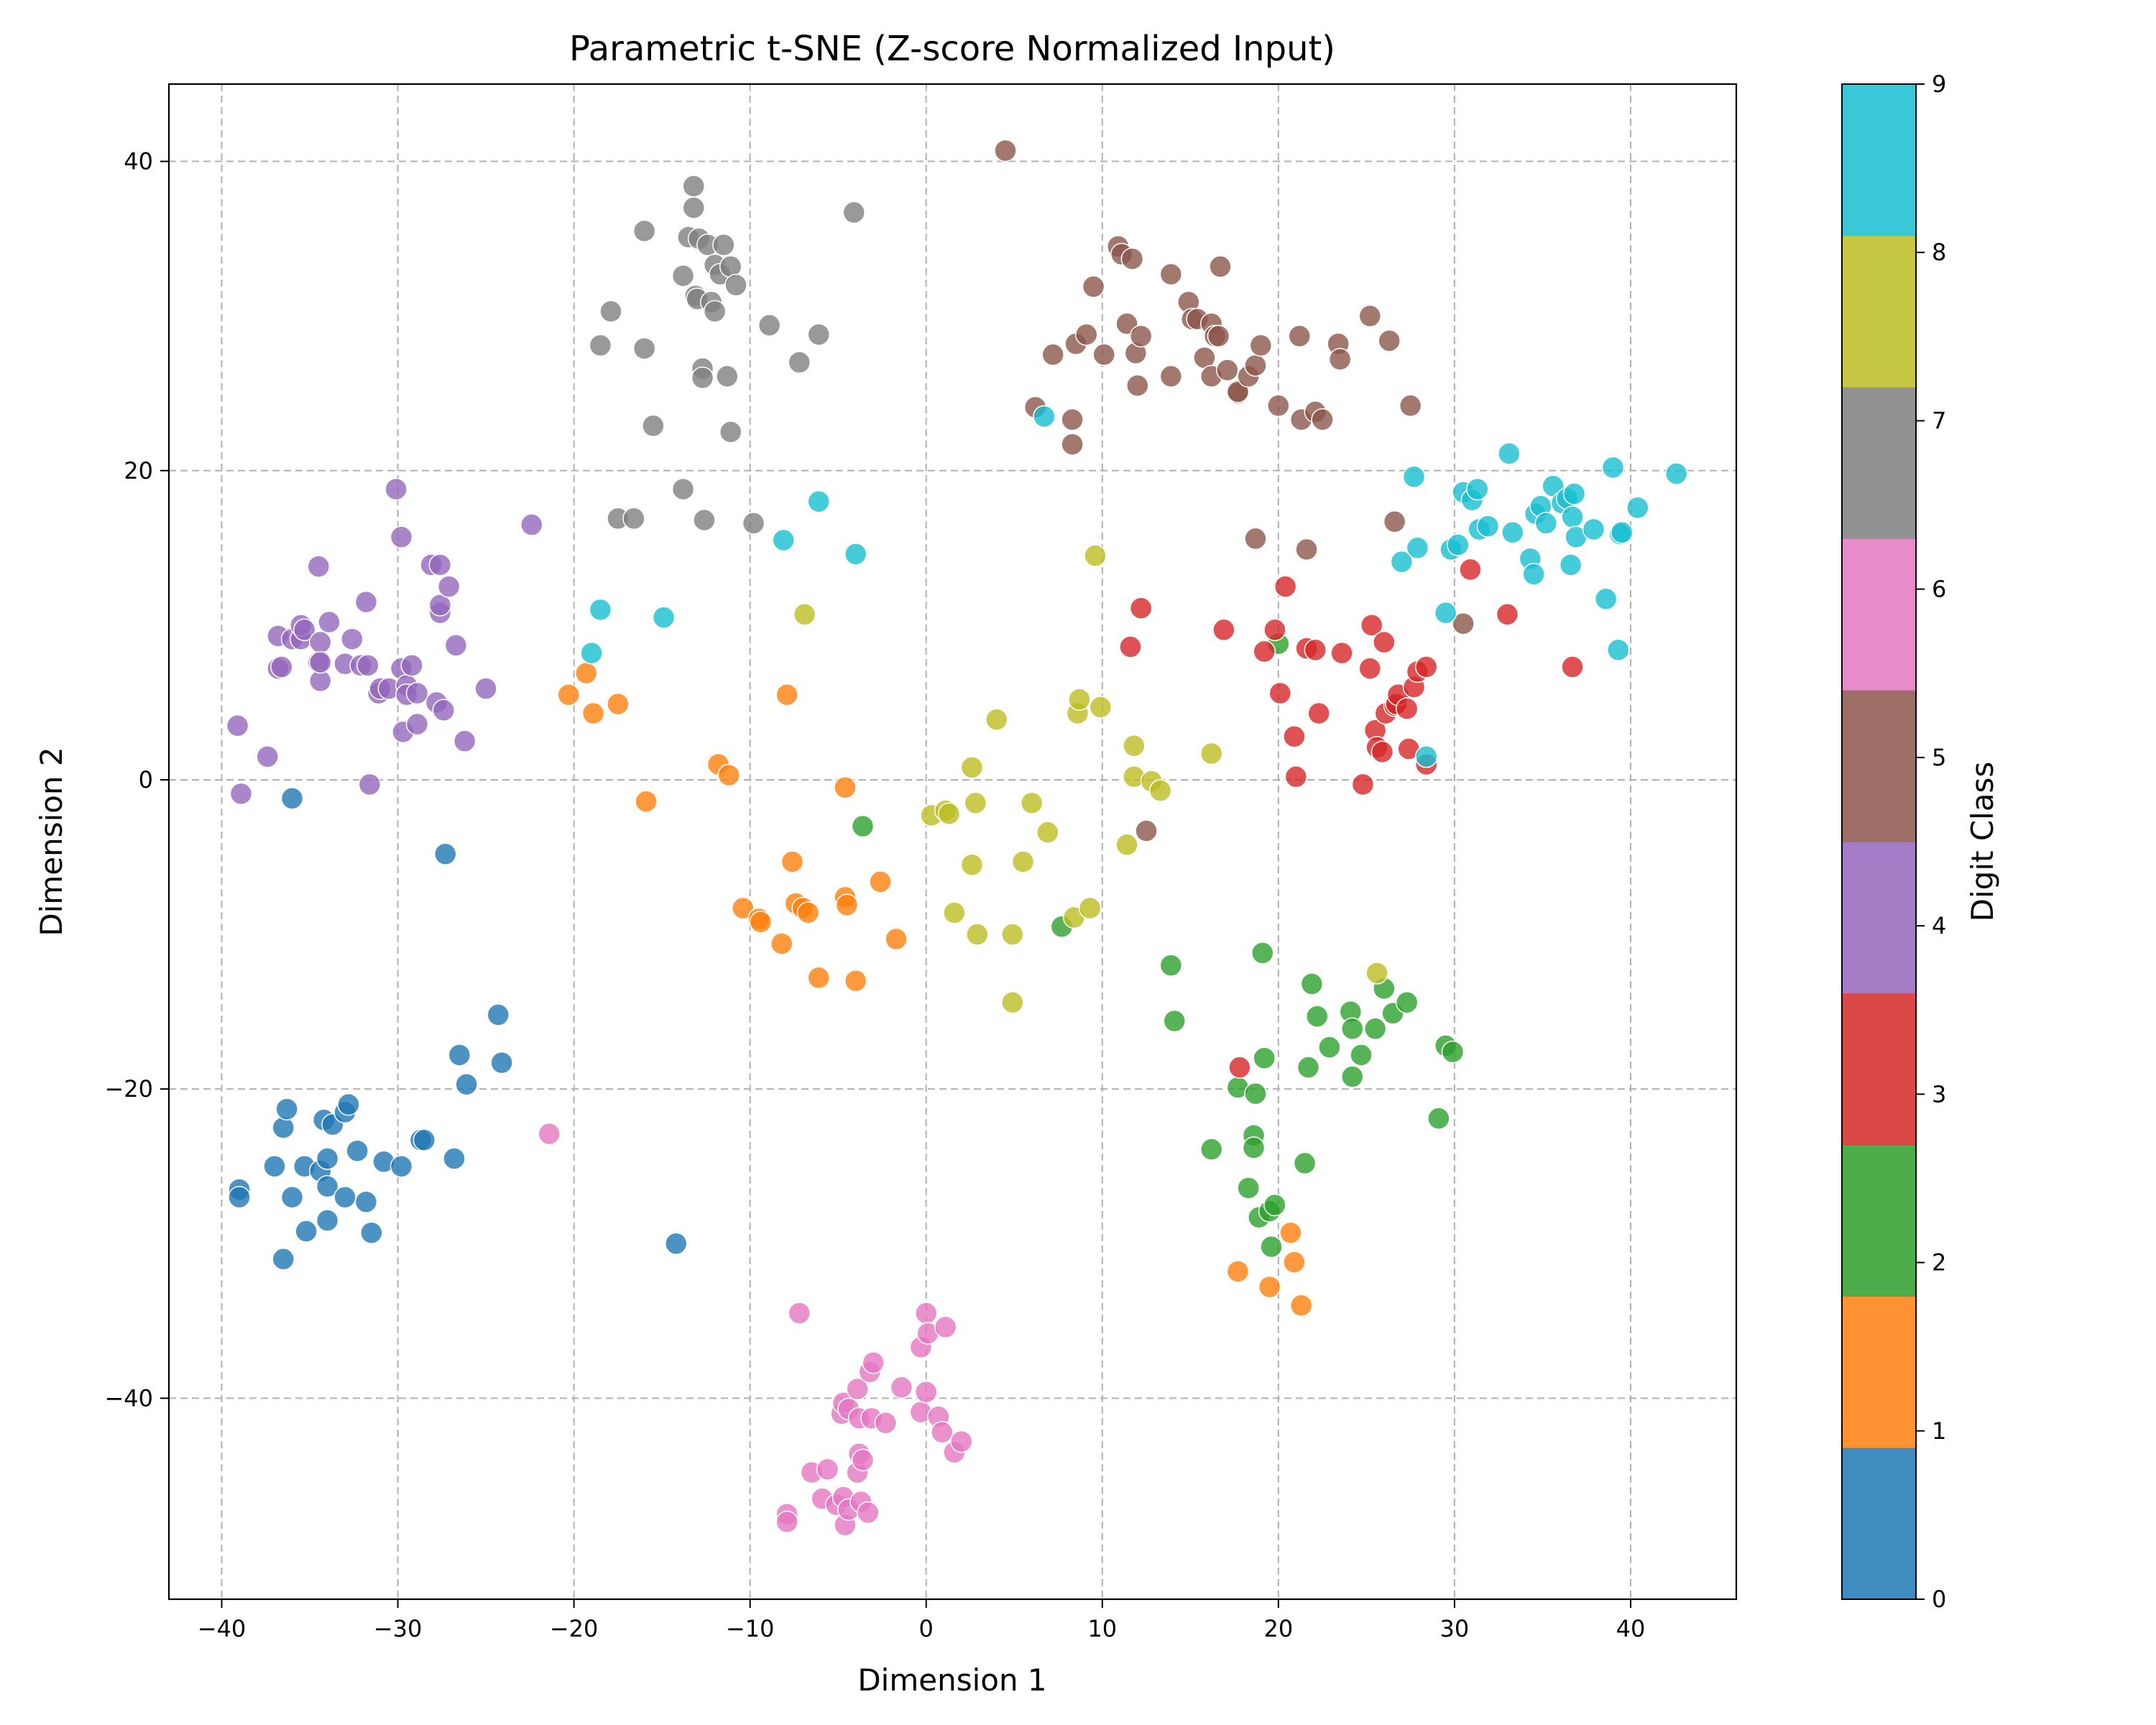 Image resolution: width=2156 pixels, height=1725 pixels. I want to click on colorbar: 0 1 2 3 4 5 6 7 8 9, so click(1893, 841).